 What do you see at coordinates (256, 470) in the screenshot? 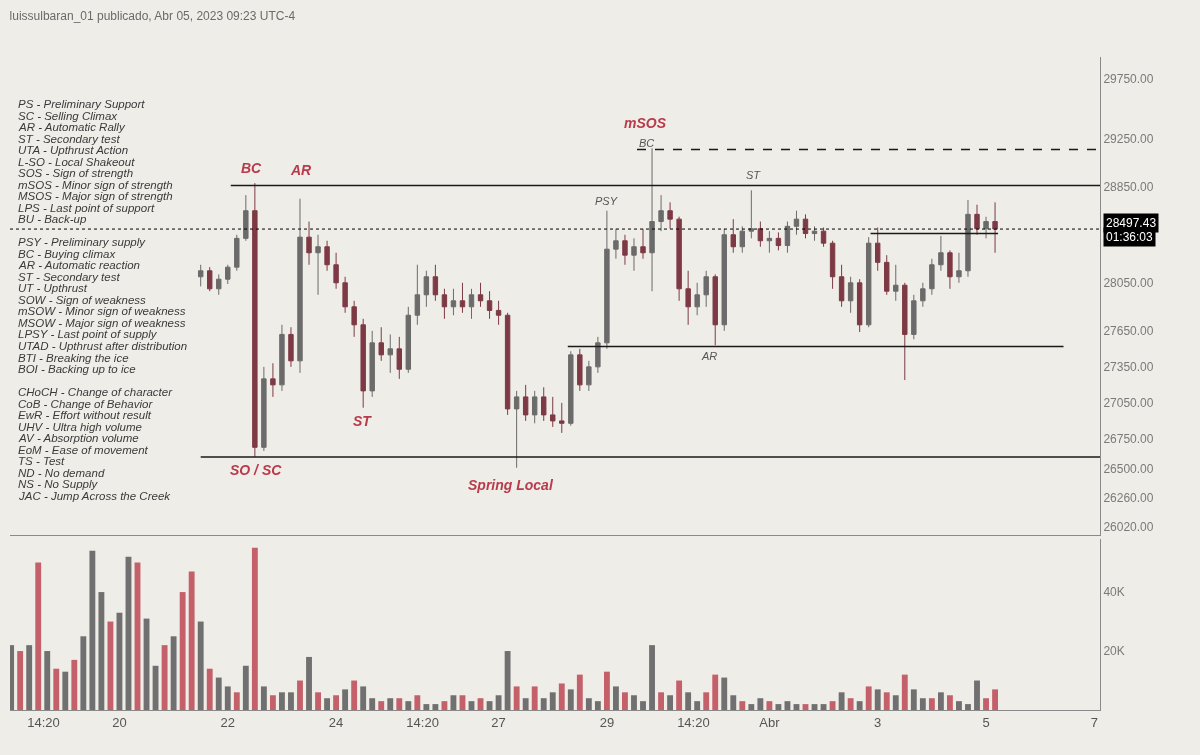
I see `annotation: SO / SC` at bounding box center [256, 470].